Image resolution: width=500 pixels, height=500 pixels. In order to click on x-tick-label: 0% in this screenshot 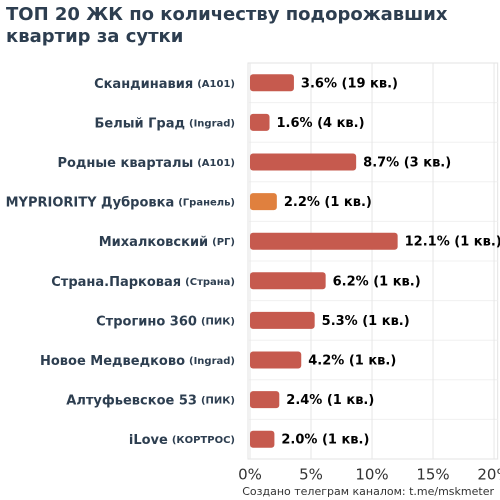, I will do `click(250, 475)`.